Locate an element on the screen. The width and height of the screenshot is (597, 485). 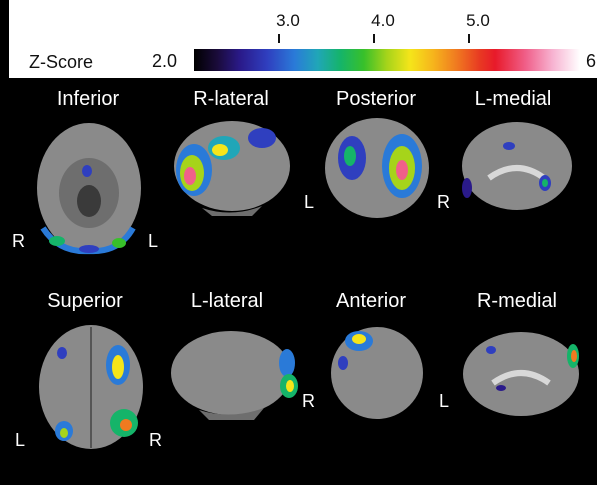
brain-inferior-view is located at coordinates (89, 189).